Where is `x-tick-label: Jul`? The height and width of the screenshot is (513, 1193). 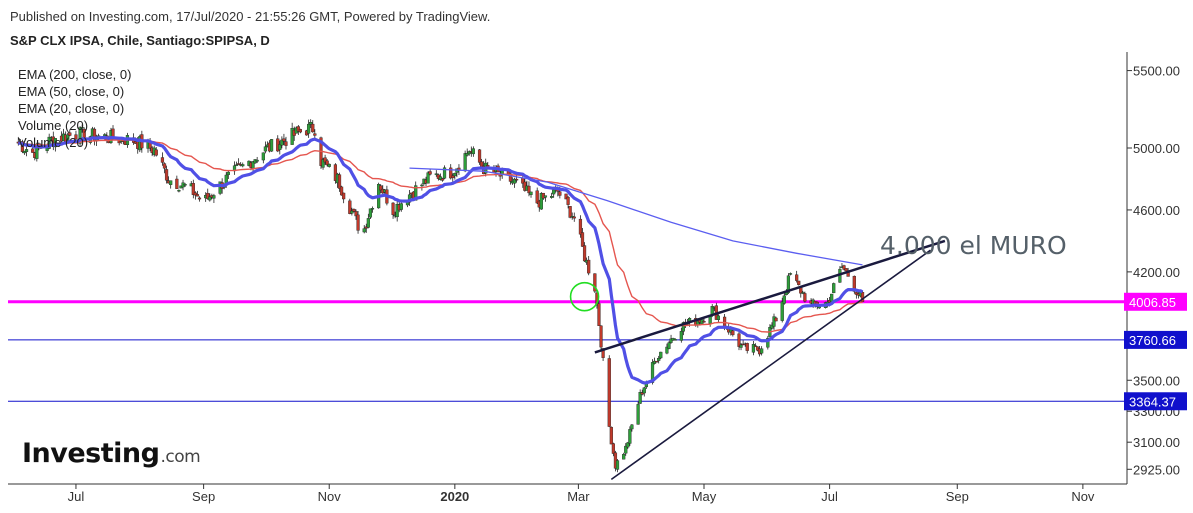 x-tick-label: Jul is located at coordinates (76, 496).